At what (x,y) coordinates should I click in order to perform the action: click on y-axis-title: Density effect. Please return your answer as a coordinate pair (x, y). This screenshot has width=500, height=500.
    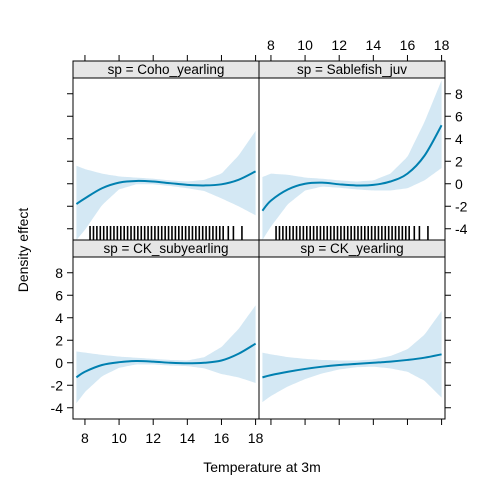
    Looking at the image, I should click on (23, 250).